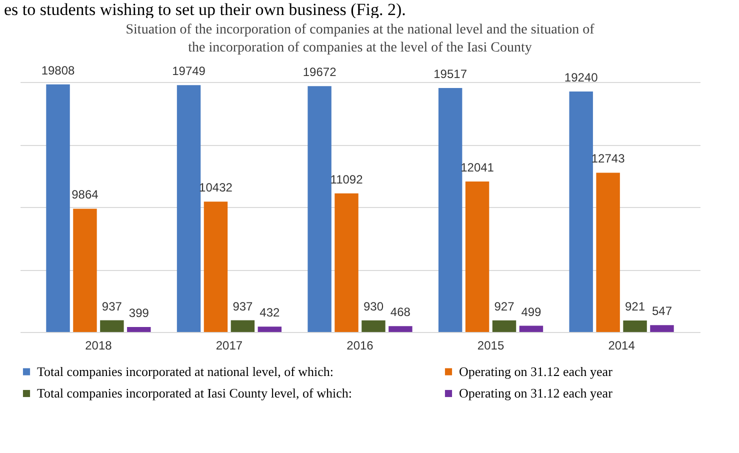 The height and width of the screenshot is (453, 739). I want to click on data-label: 19240, so click(581, 77).